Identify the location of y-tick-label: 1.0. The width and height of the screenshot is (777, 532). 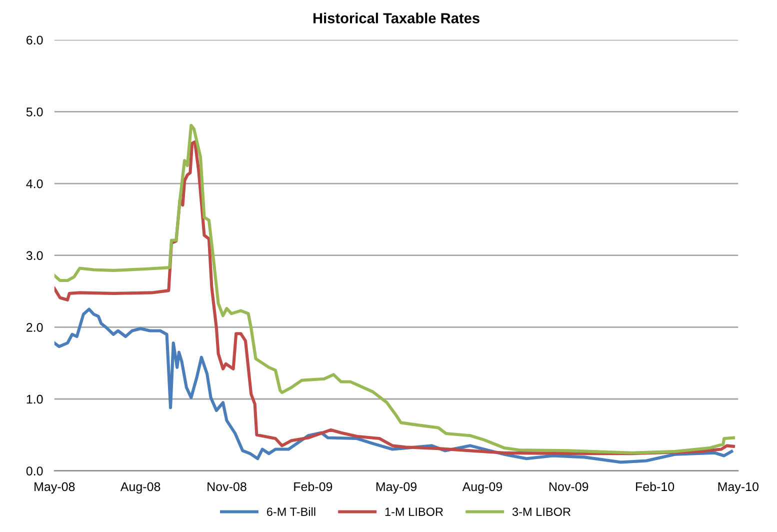
(34, 399).